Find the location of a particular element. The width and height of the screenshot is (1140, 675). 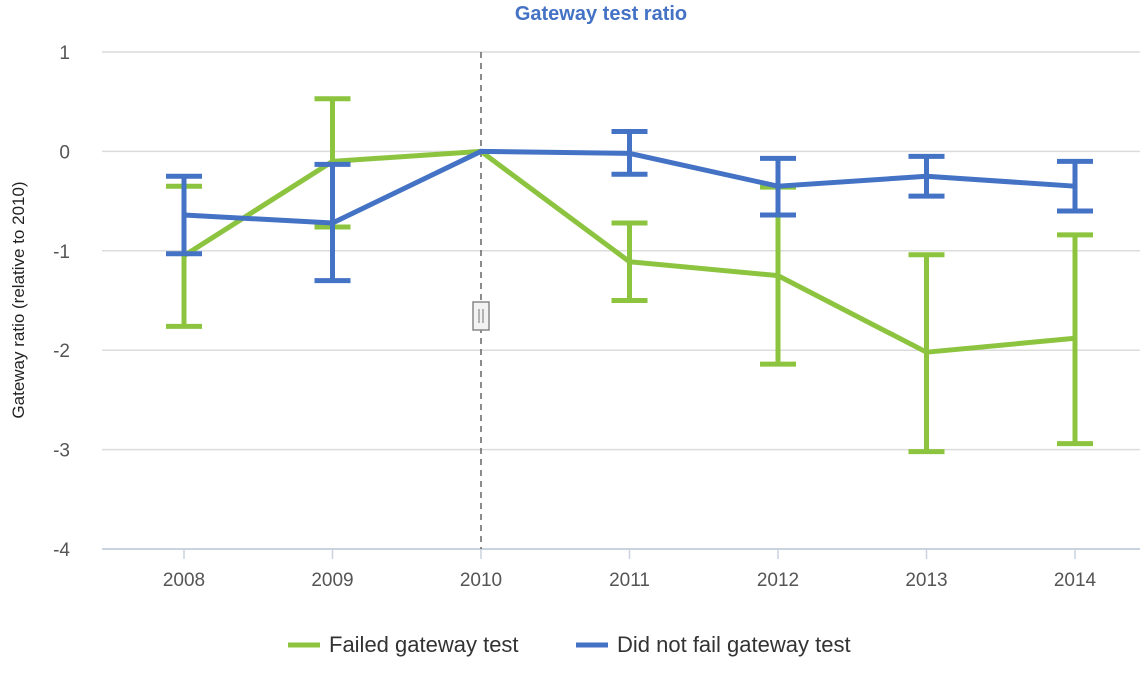

x-tick-label: 2011 is located at coordinates (629, 580).